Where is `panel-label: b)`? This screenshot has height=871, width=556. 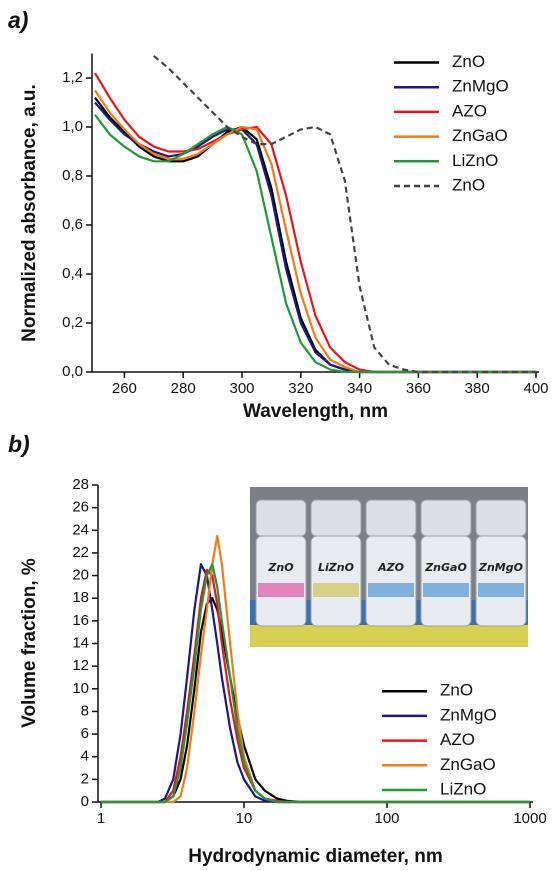
panel-label: b) is located at coordinates (19, 444).